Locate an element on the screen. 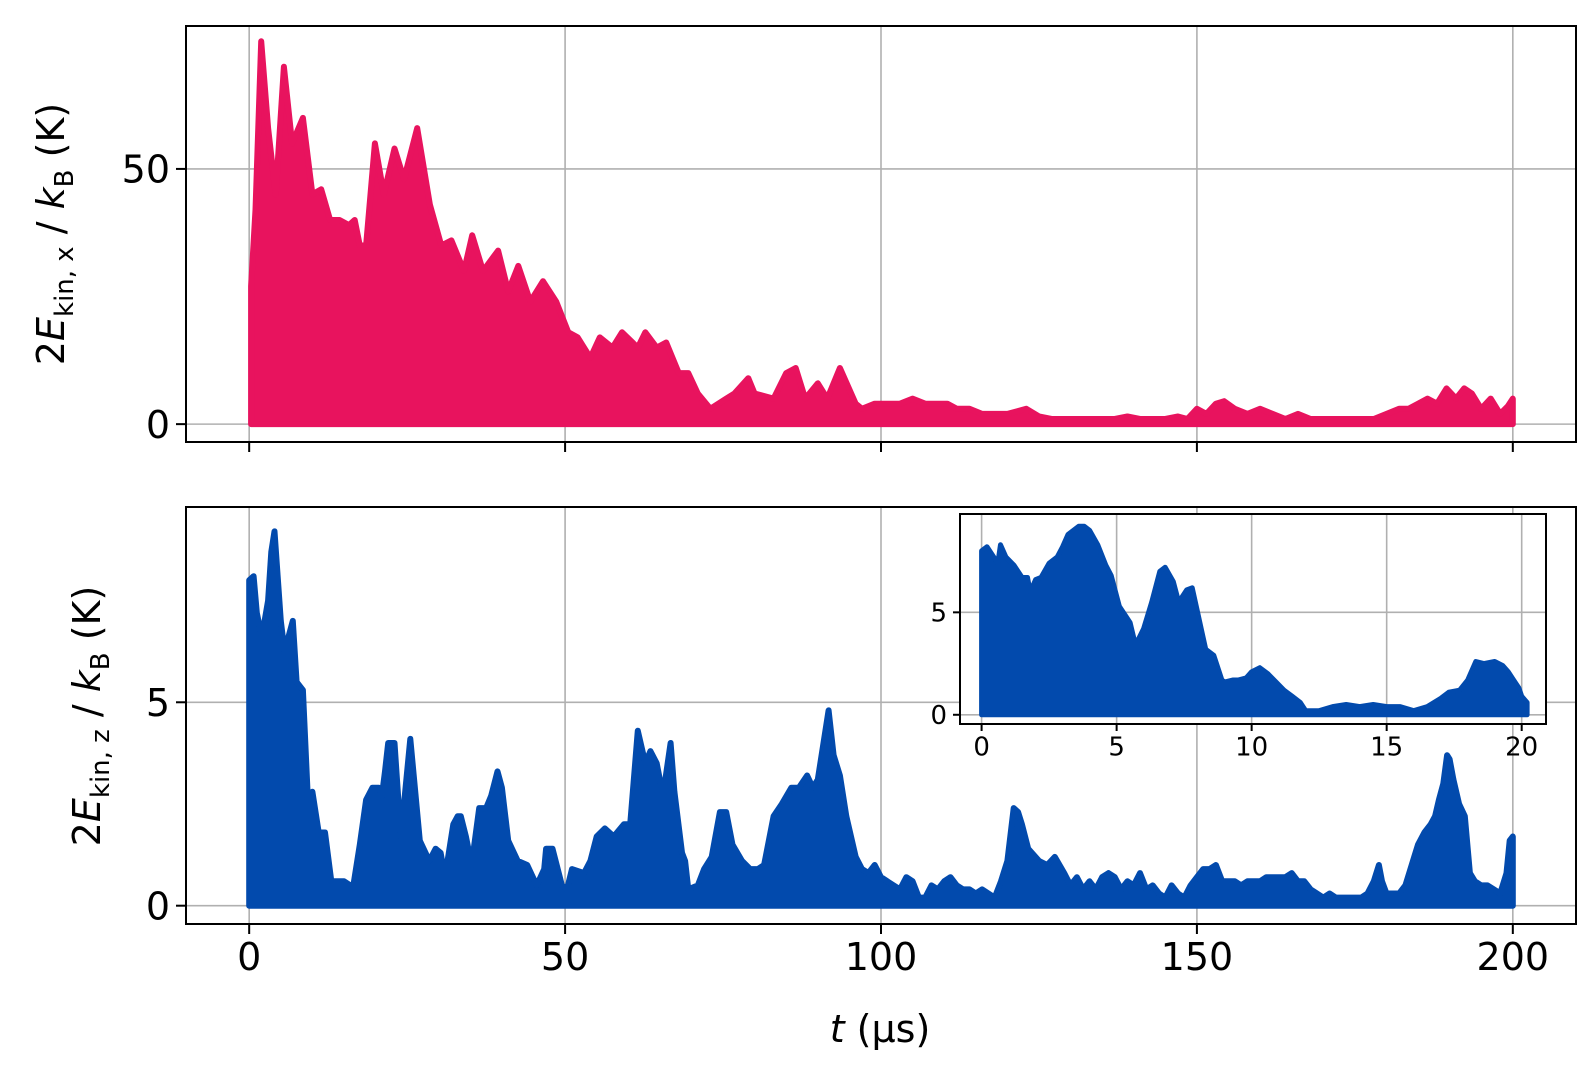 The height and width of the screenshot is (1090, 1595). inset-axes-frame is located at coordinates (1253, 619).